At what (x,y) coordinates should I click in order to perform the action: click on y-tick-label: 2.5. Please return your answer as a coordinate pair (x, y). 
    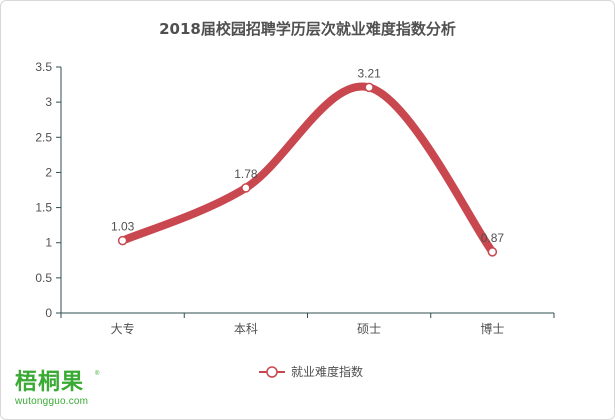
    Looking at the image, I should click on (43, 137).